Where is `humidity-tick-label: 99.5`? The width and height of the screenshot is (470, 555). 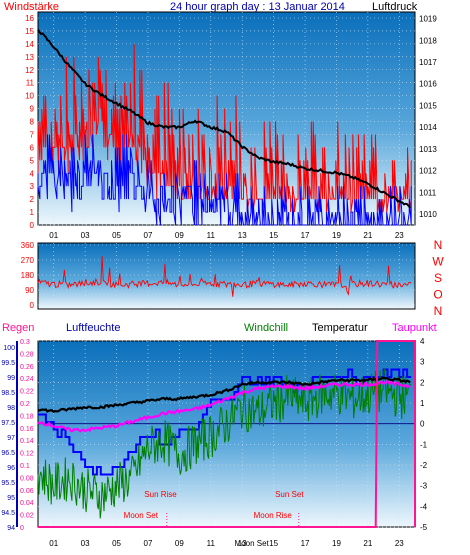 humidity-tick-label: 99.5 is located at coordinates (8, 363).